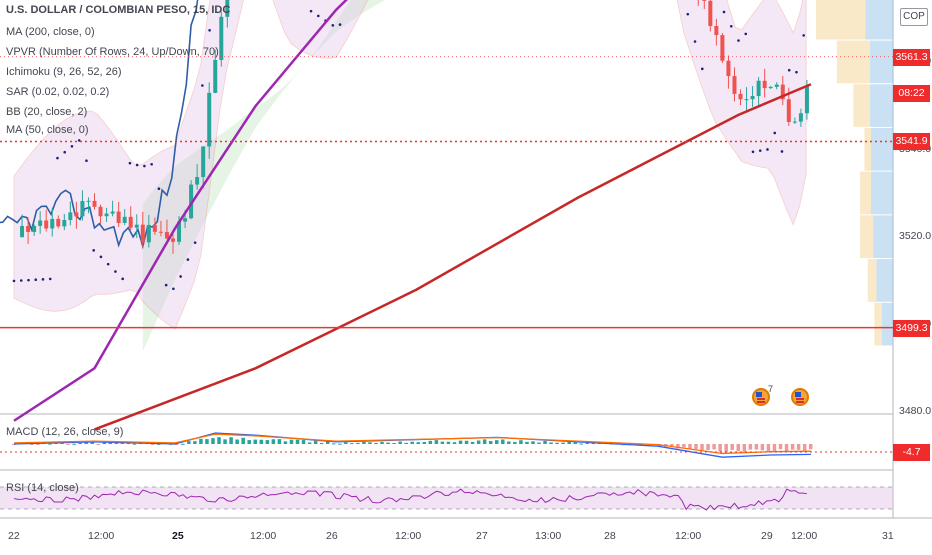  I want to click on indicator-vpvr: VPVR (Number Of Rows, 24, Up/Down, 70), so click(112, 52).